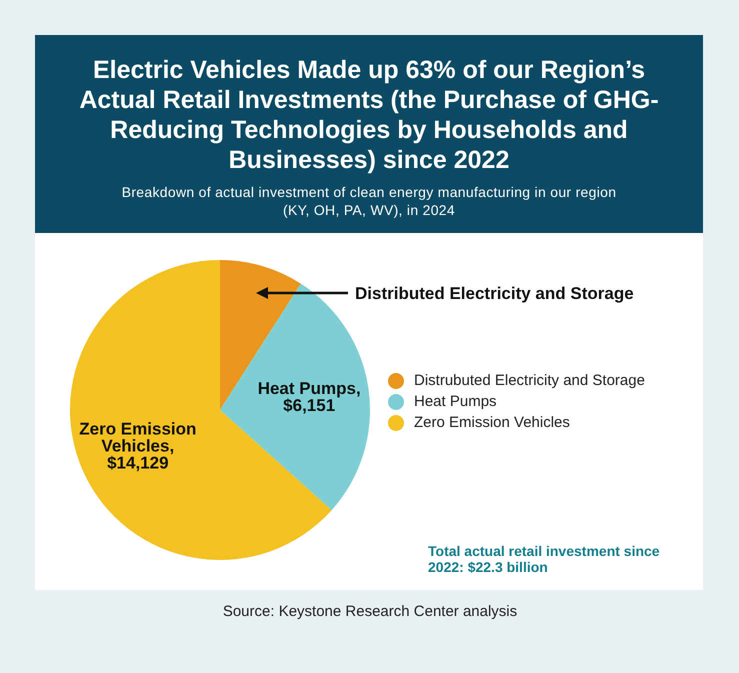 The width and height of the screenshot is (739, 673). I want to click on chart-subtitle: Breakdown of actual investment of clean energy manufacturing in our region (KY, OH, PA, WV), in 2024, so click(369, 201).